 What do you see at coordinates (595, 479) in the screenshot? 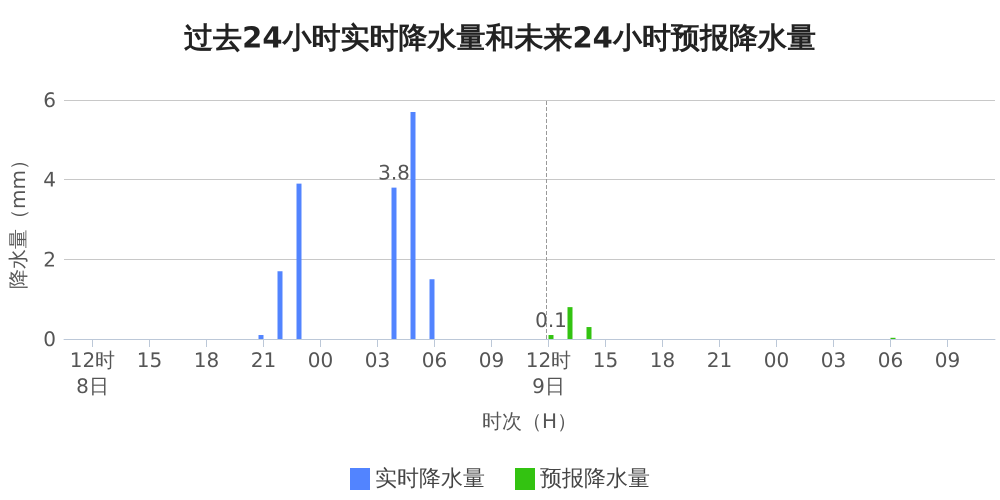
I see `legend-label: 预报降水量` at bounding box center [595, 479].